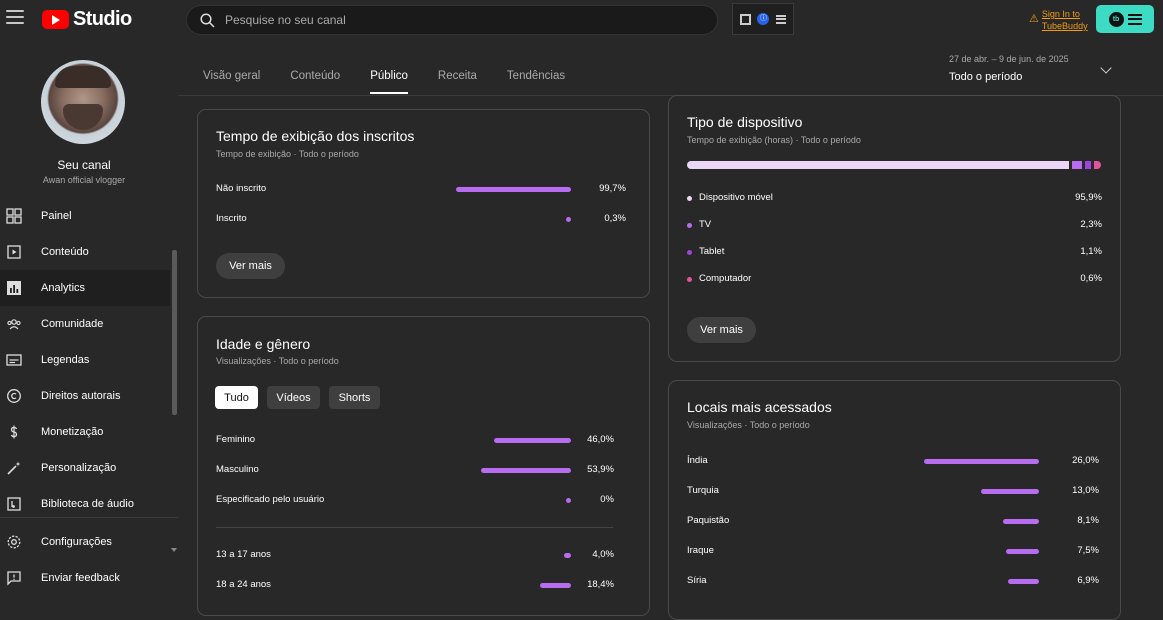 The image size is (1163, 620). I want to click on extension-toolbar: ⓘ, so click(763, 19).